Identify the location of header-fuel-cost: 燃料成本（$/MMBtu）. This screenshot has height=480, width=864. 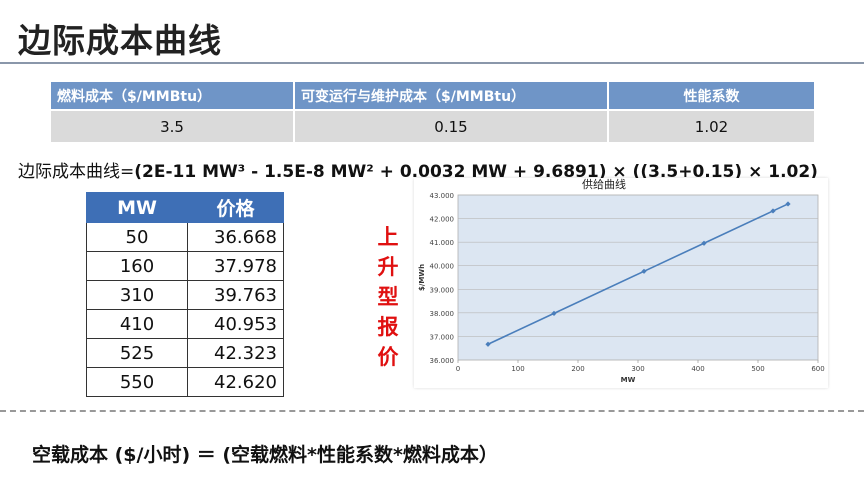
(172, 95).